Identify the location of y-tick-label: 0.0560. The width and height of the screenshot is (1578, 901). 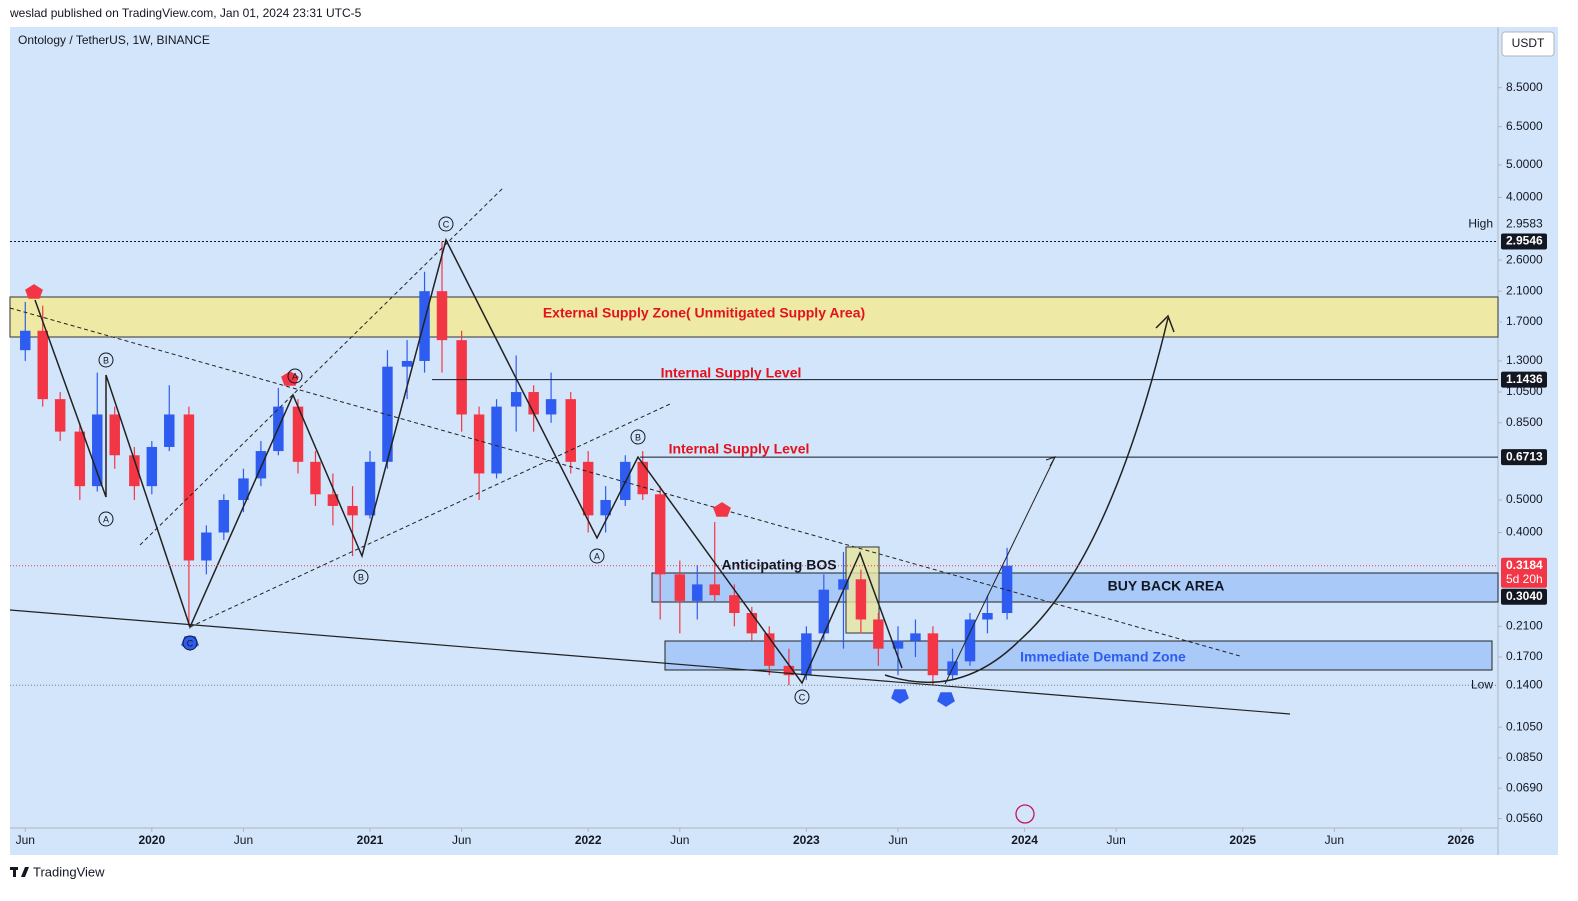
(1524, 818).